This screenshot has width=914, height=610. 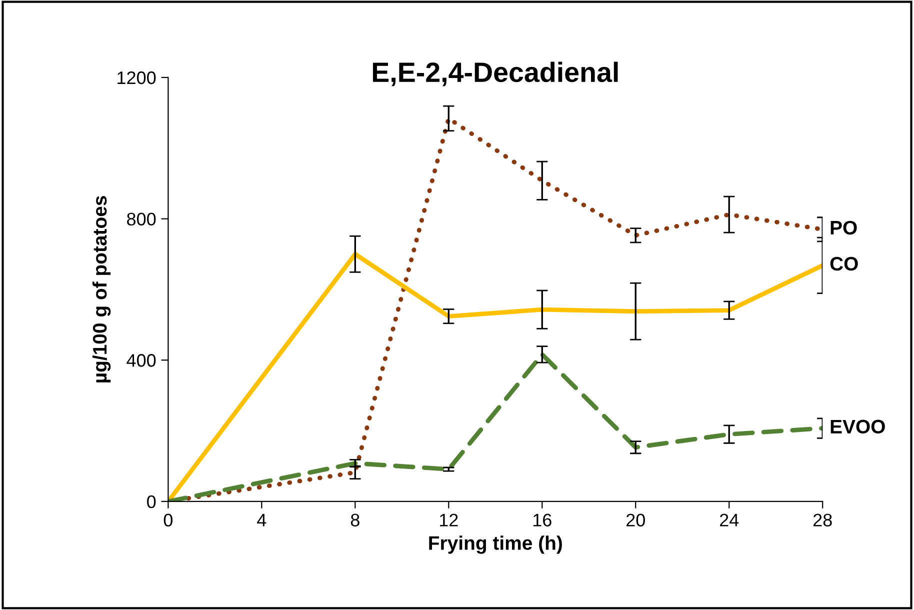 What do you see at coordinates (844, 263) in the screenshot?
I see `series-label: CO` at bounding box center [844, 263].